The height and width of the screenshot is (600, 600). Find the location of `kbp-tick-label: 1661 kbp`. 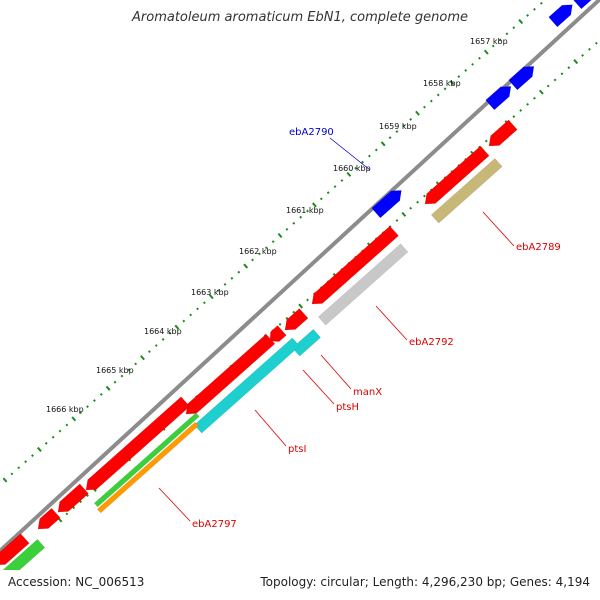

kbp-tick-label: 1661 kbp is located at coordinates (305, 210).